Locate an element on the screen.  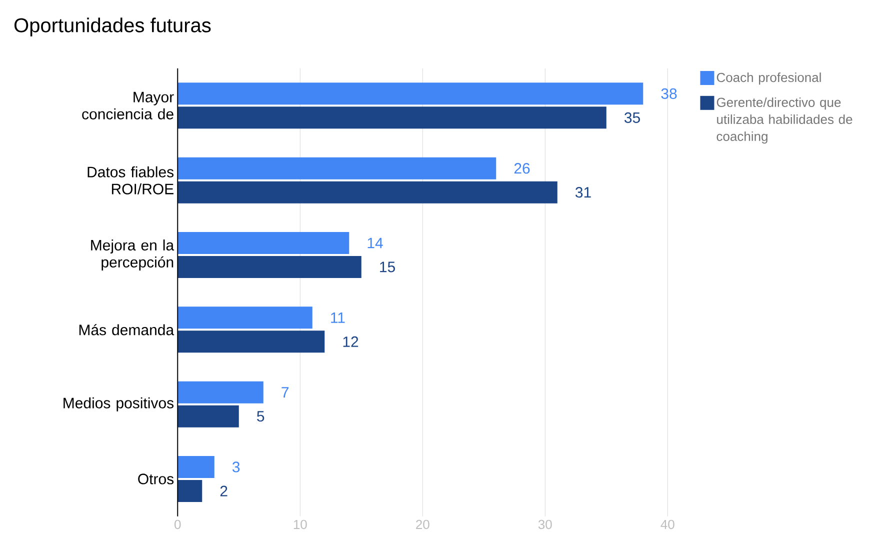
y-tick-label: Mayor conciencia de is located at coordinates (128, 106).